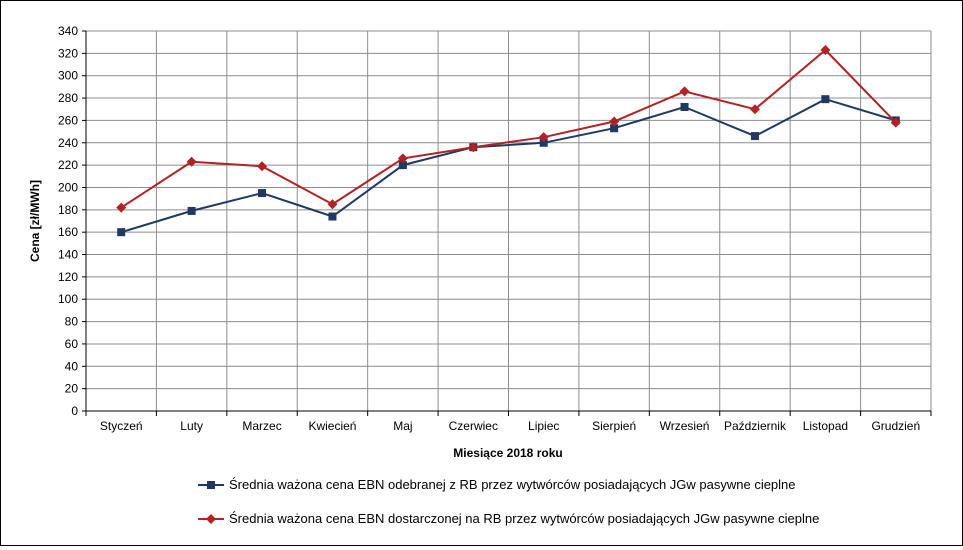 The height and width of the screenshot is (550, 963). Describe the element at coordinates (543, 426) in the screenshot. I see `x-tick-label: Lipiec` at that location.